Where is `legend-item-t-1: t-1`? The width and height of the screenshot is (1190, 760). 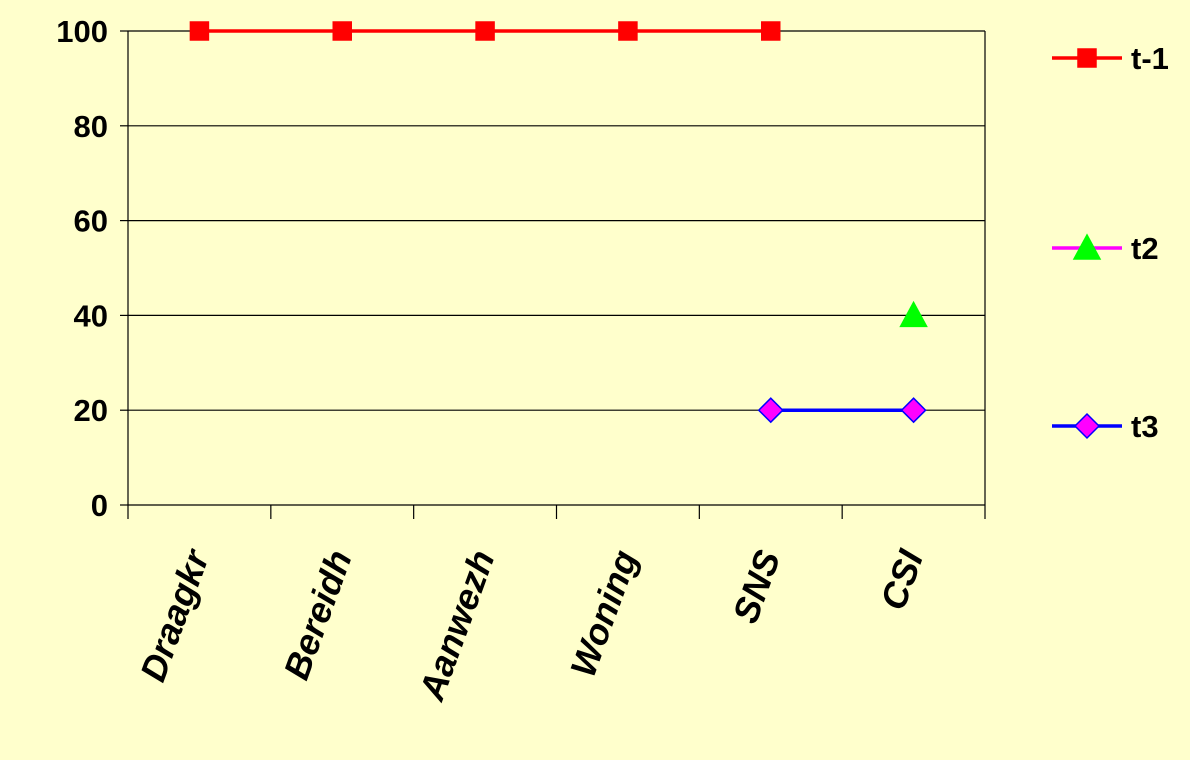 legend-item-t-1: t-1 is located at coordinates (1110, 58).